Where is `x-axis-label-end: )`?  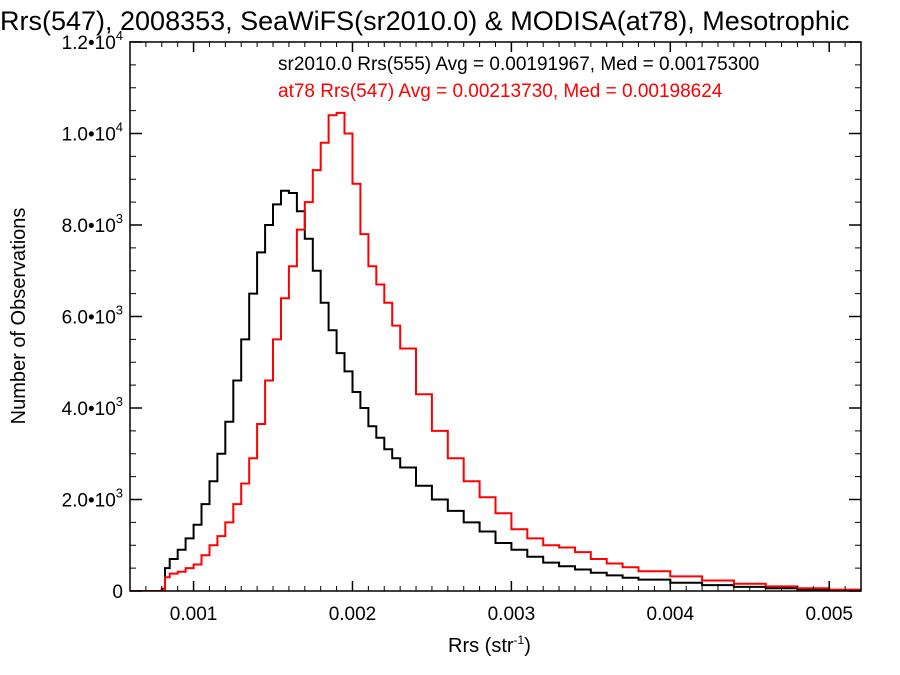 x-axis-label-end: ) is located at coordinates (527, 646).